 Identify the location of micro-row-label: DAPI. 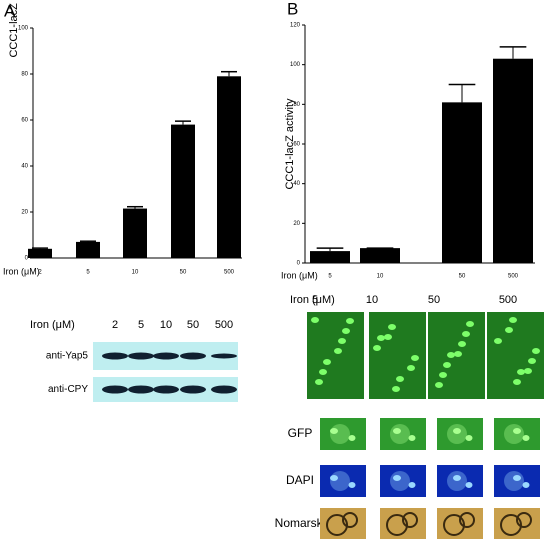
(300, 480).